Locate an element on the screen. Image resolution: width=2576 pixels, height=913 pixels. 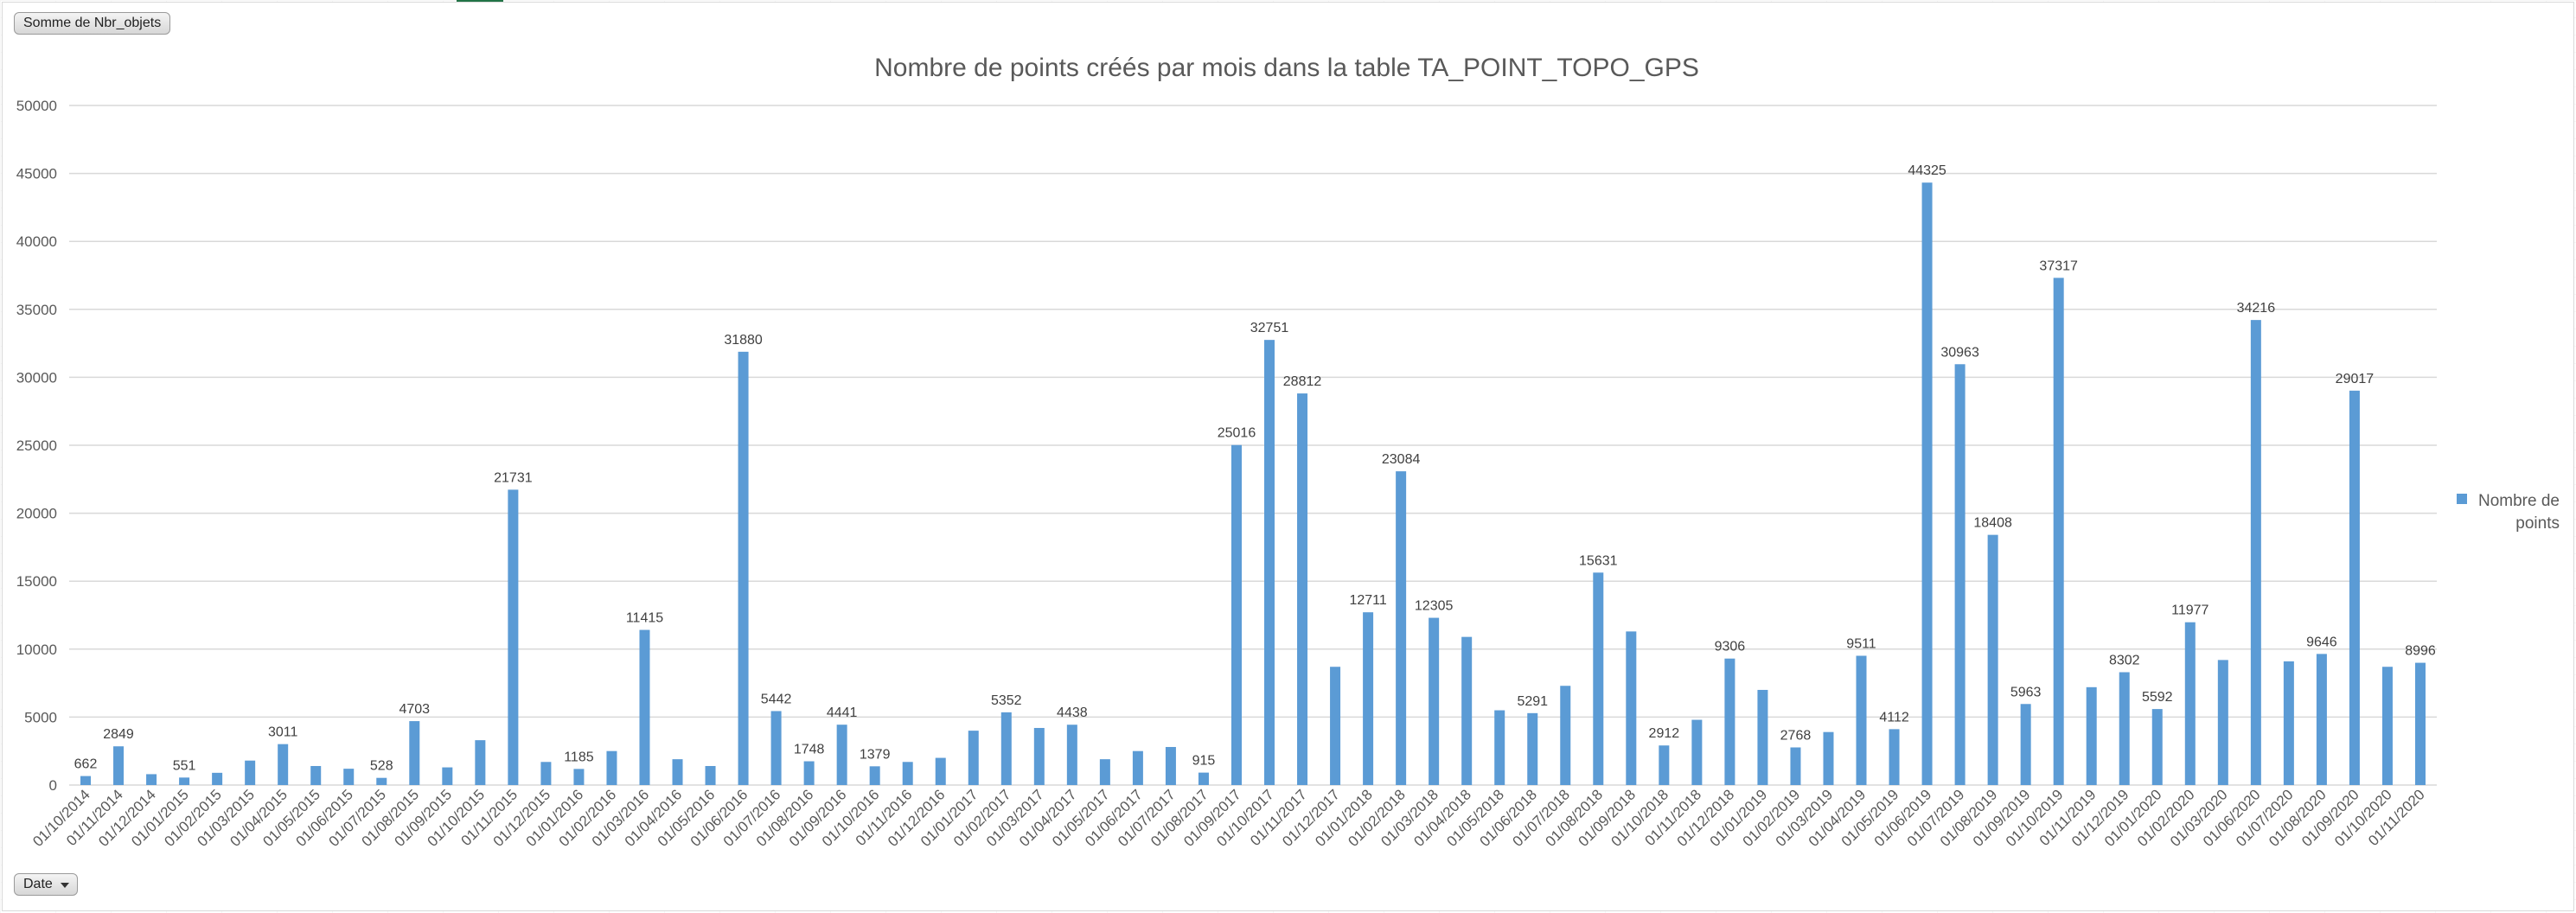
bar-01/08/2017 is located at coordinates (1204, 778).